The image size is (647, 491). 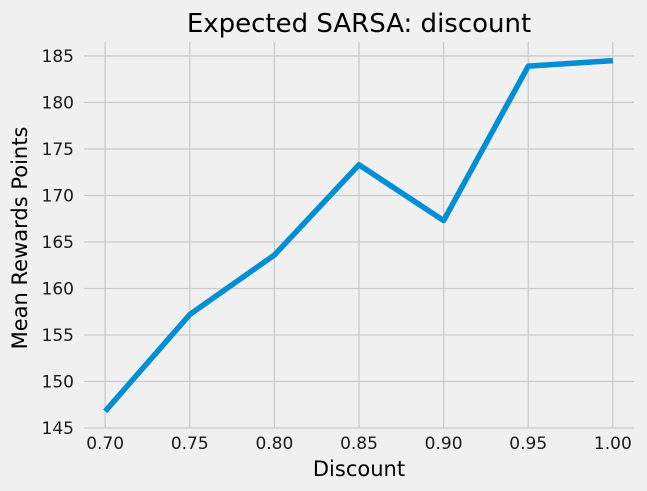 I want to click on y-tick-label: 150, so click(x=58, y=382).